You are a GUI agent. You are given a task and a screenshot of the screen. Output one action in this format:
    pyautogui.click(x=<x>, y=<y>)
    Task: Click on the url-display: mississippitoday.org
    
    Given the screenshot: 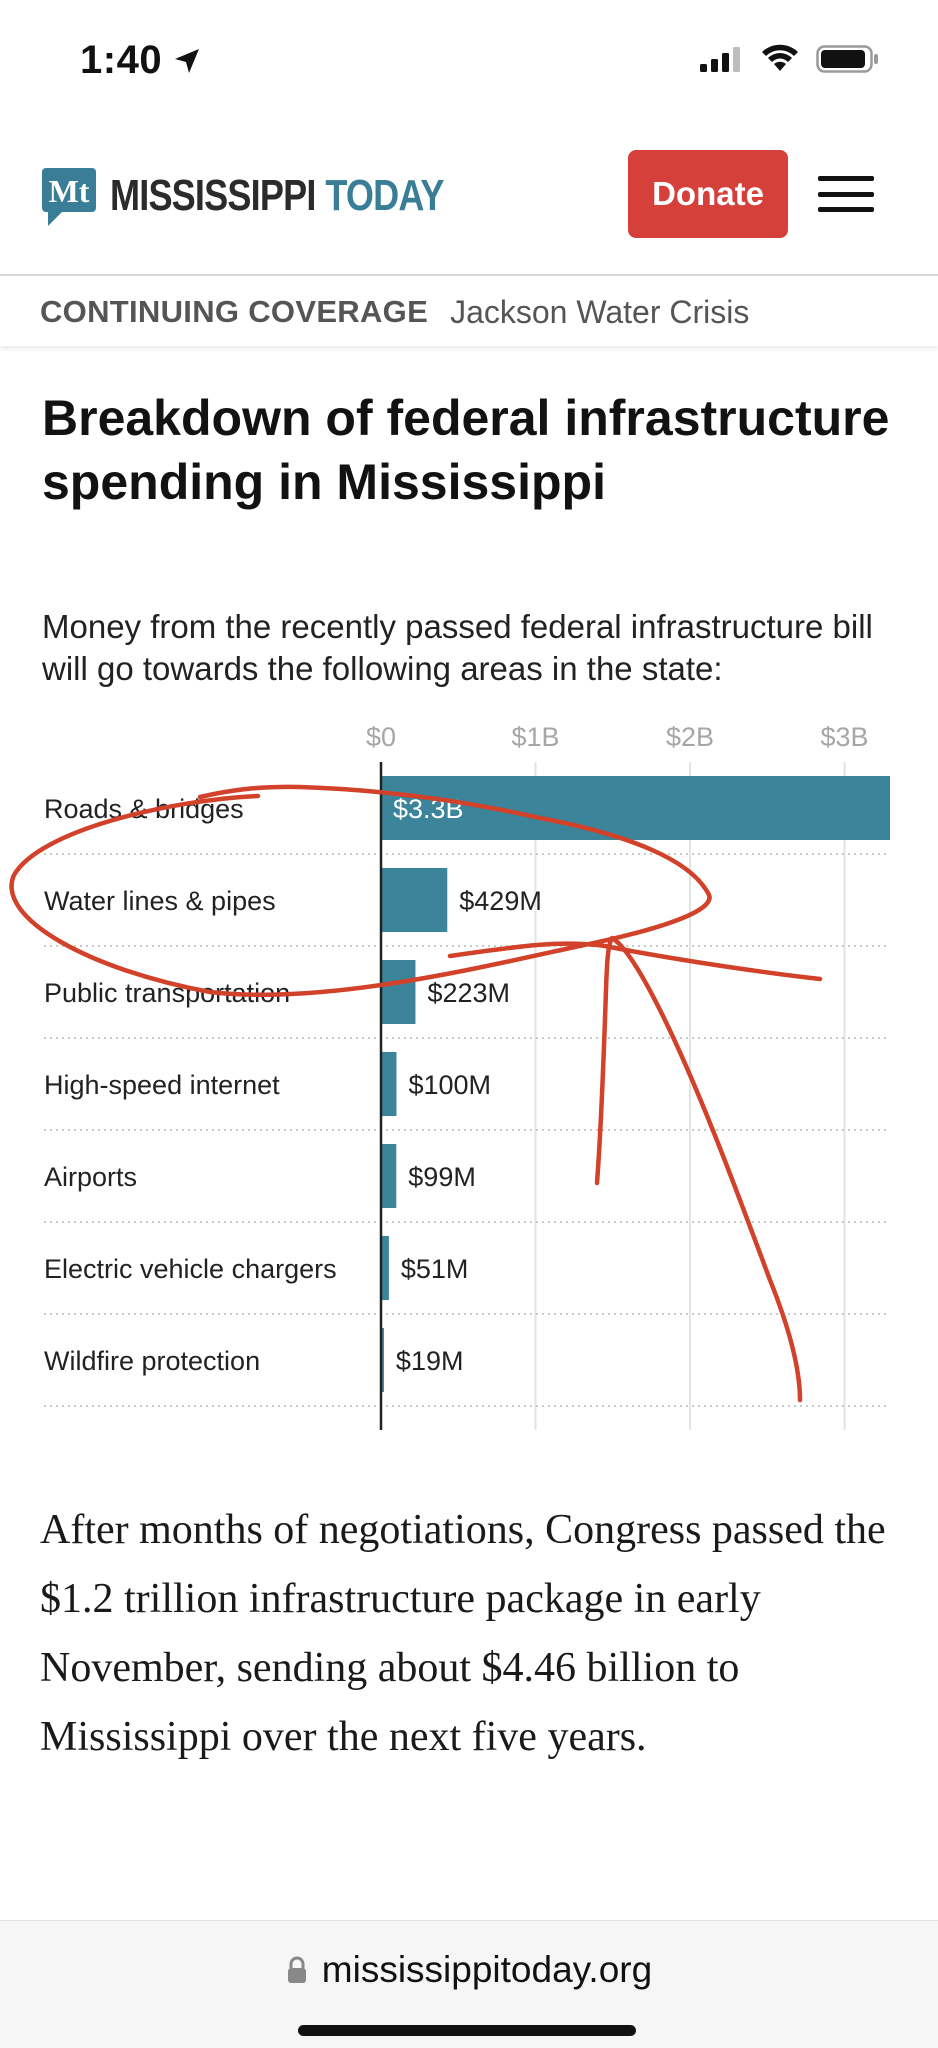 What is the action you would take?
    pyautogui.click(x=469, y=1970)
    